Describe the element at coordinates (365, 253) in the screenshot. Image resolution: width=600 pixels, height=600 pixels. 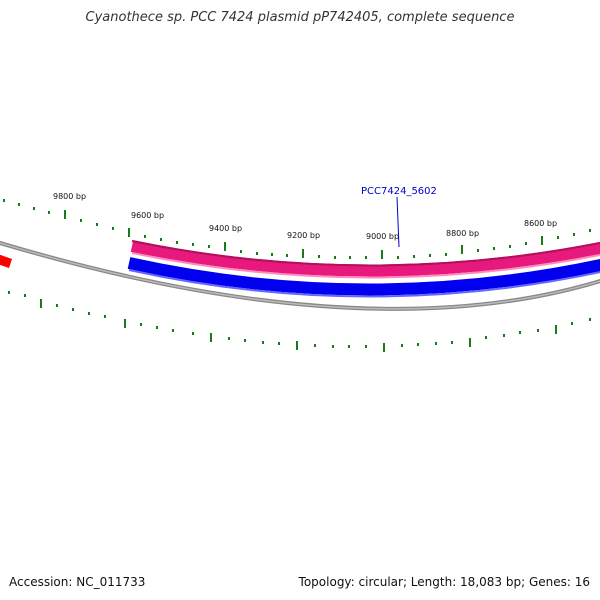
I see `forward-gene-edge` at that location.